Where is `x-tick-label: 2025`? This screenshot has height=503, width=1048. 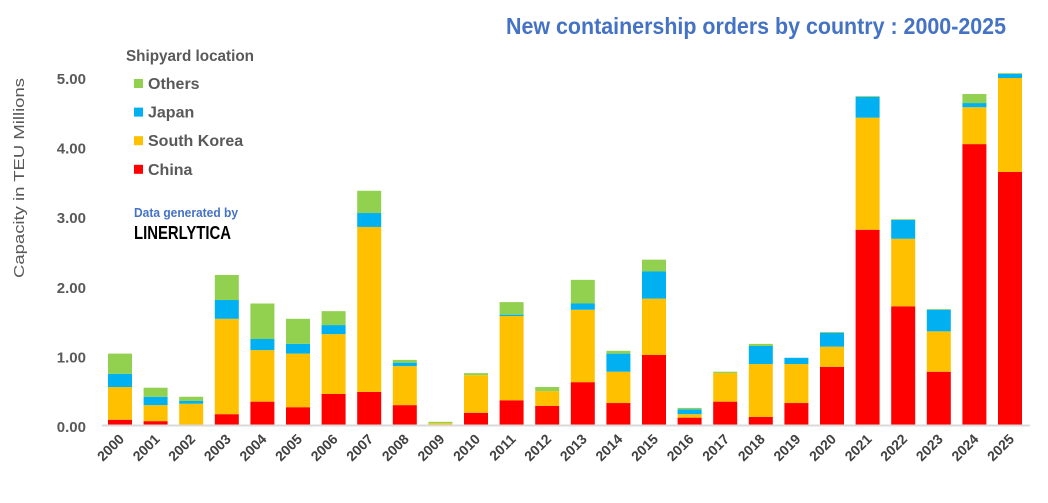 x-tick-label: 2025 is located at coordinates (1000, 447).